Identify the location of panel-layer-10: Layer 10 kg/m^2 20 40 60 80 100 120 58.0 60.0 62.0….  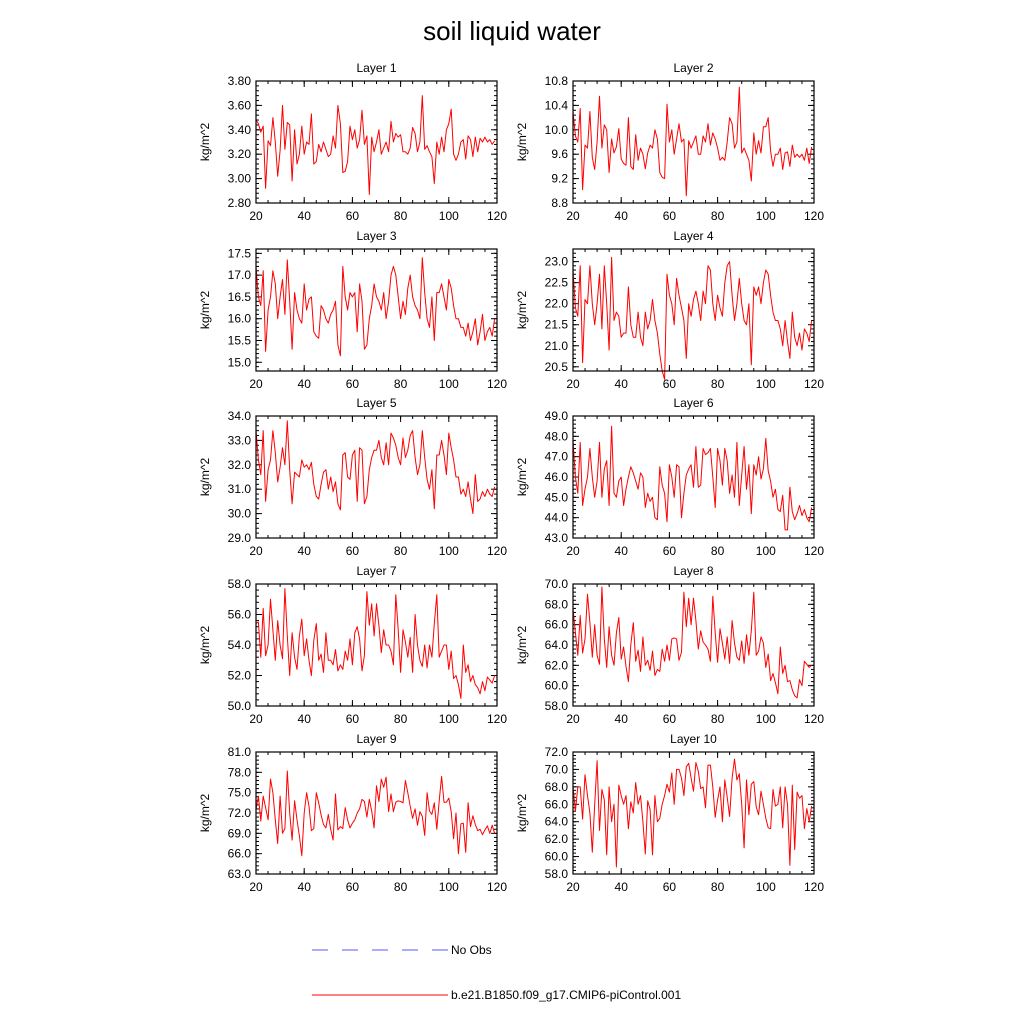
(669, 813).